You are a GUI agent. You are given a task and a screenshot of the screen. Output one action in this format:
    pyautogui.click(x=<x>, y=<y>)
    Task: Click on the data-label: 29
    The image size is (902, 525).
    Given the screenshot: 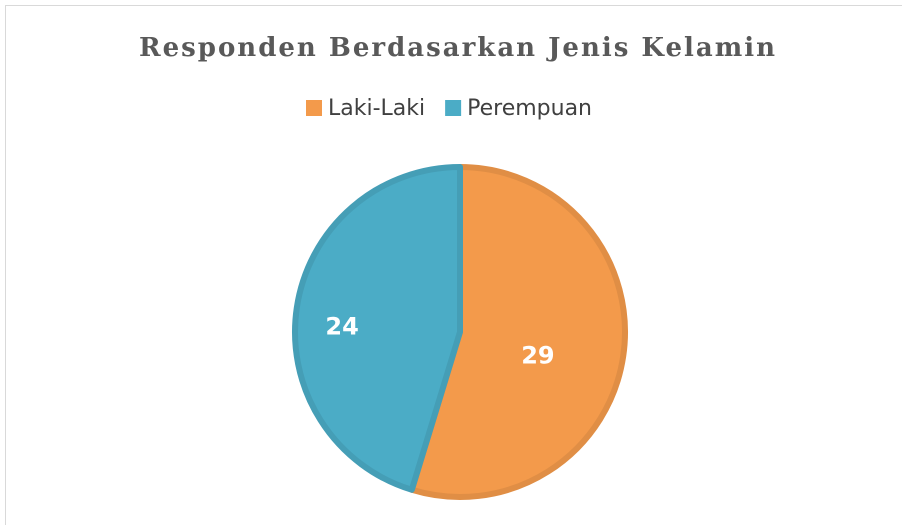 What is the action you would take?
    pyautogui.click(x=537, y=356)
    